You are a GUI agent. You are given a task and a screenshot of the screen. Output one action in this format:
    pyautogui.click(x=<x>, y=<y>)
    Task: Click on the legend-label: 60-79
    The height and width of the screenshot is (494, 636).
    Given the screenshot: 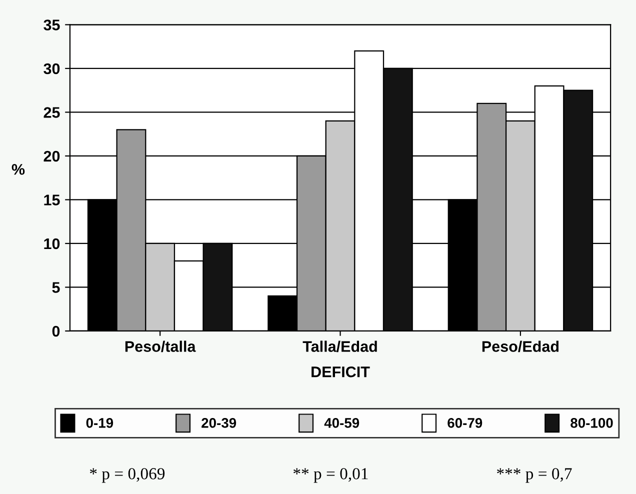 What is the action you would take?
    pyautogui.click(x=465, y=423)
    